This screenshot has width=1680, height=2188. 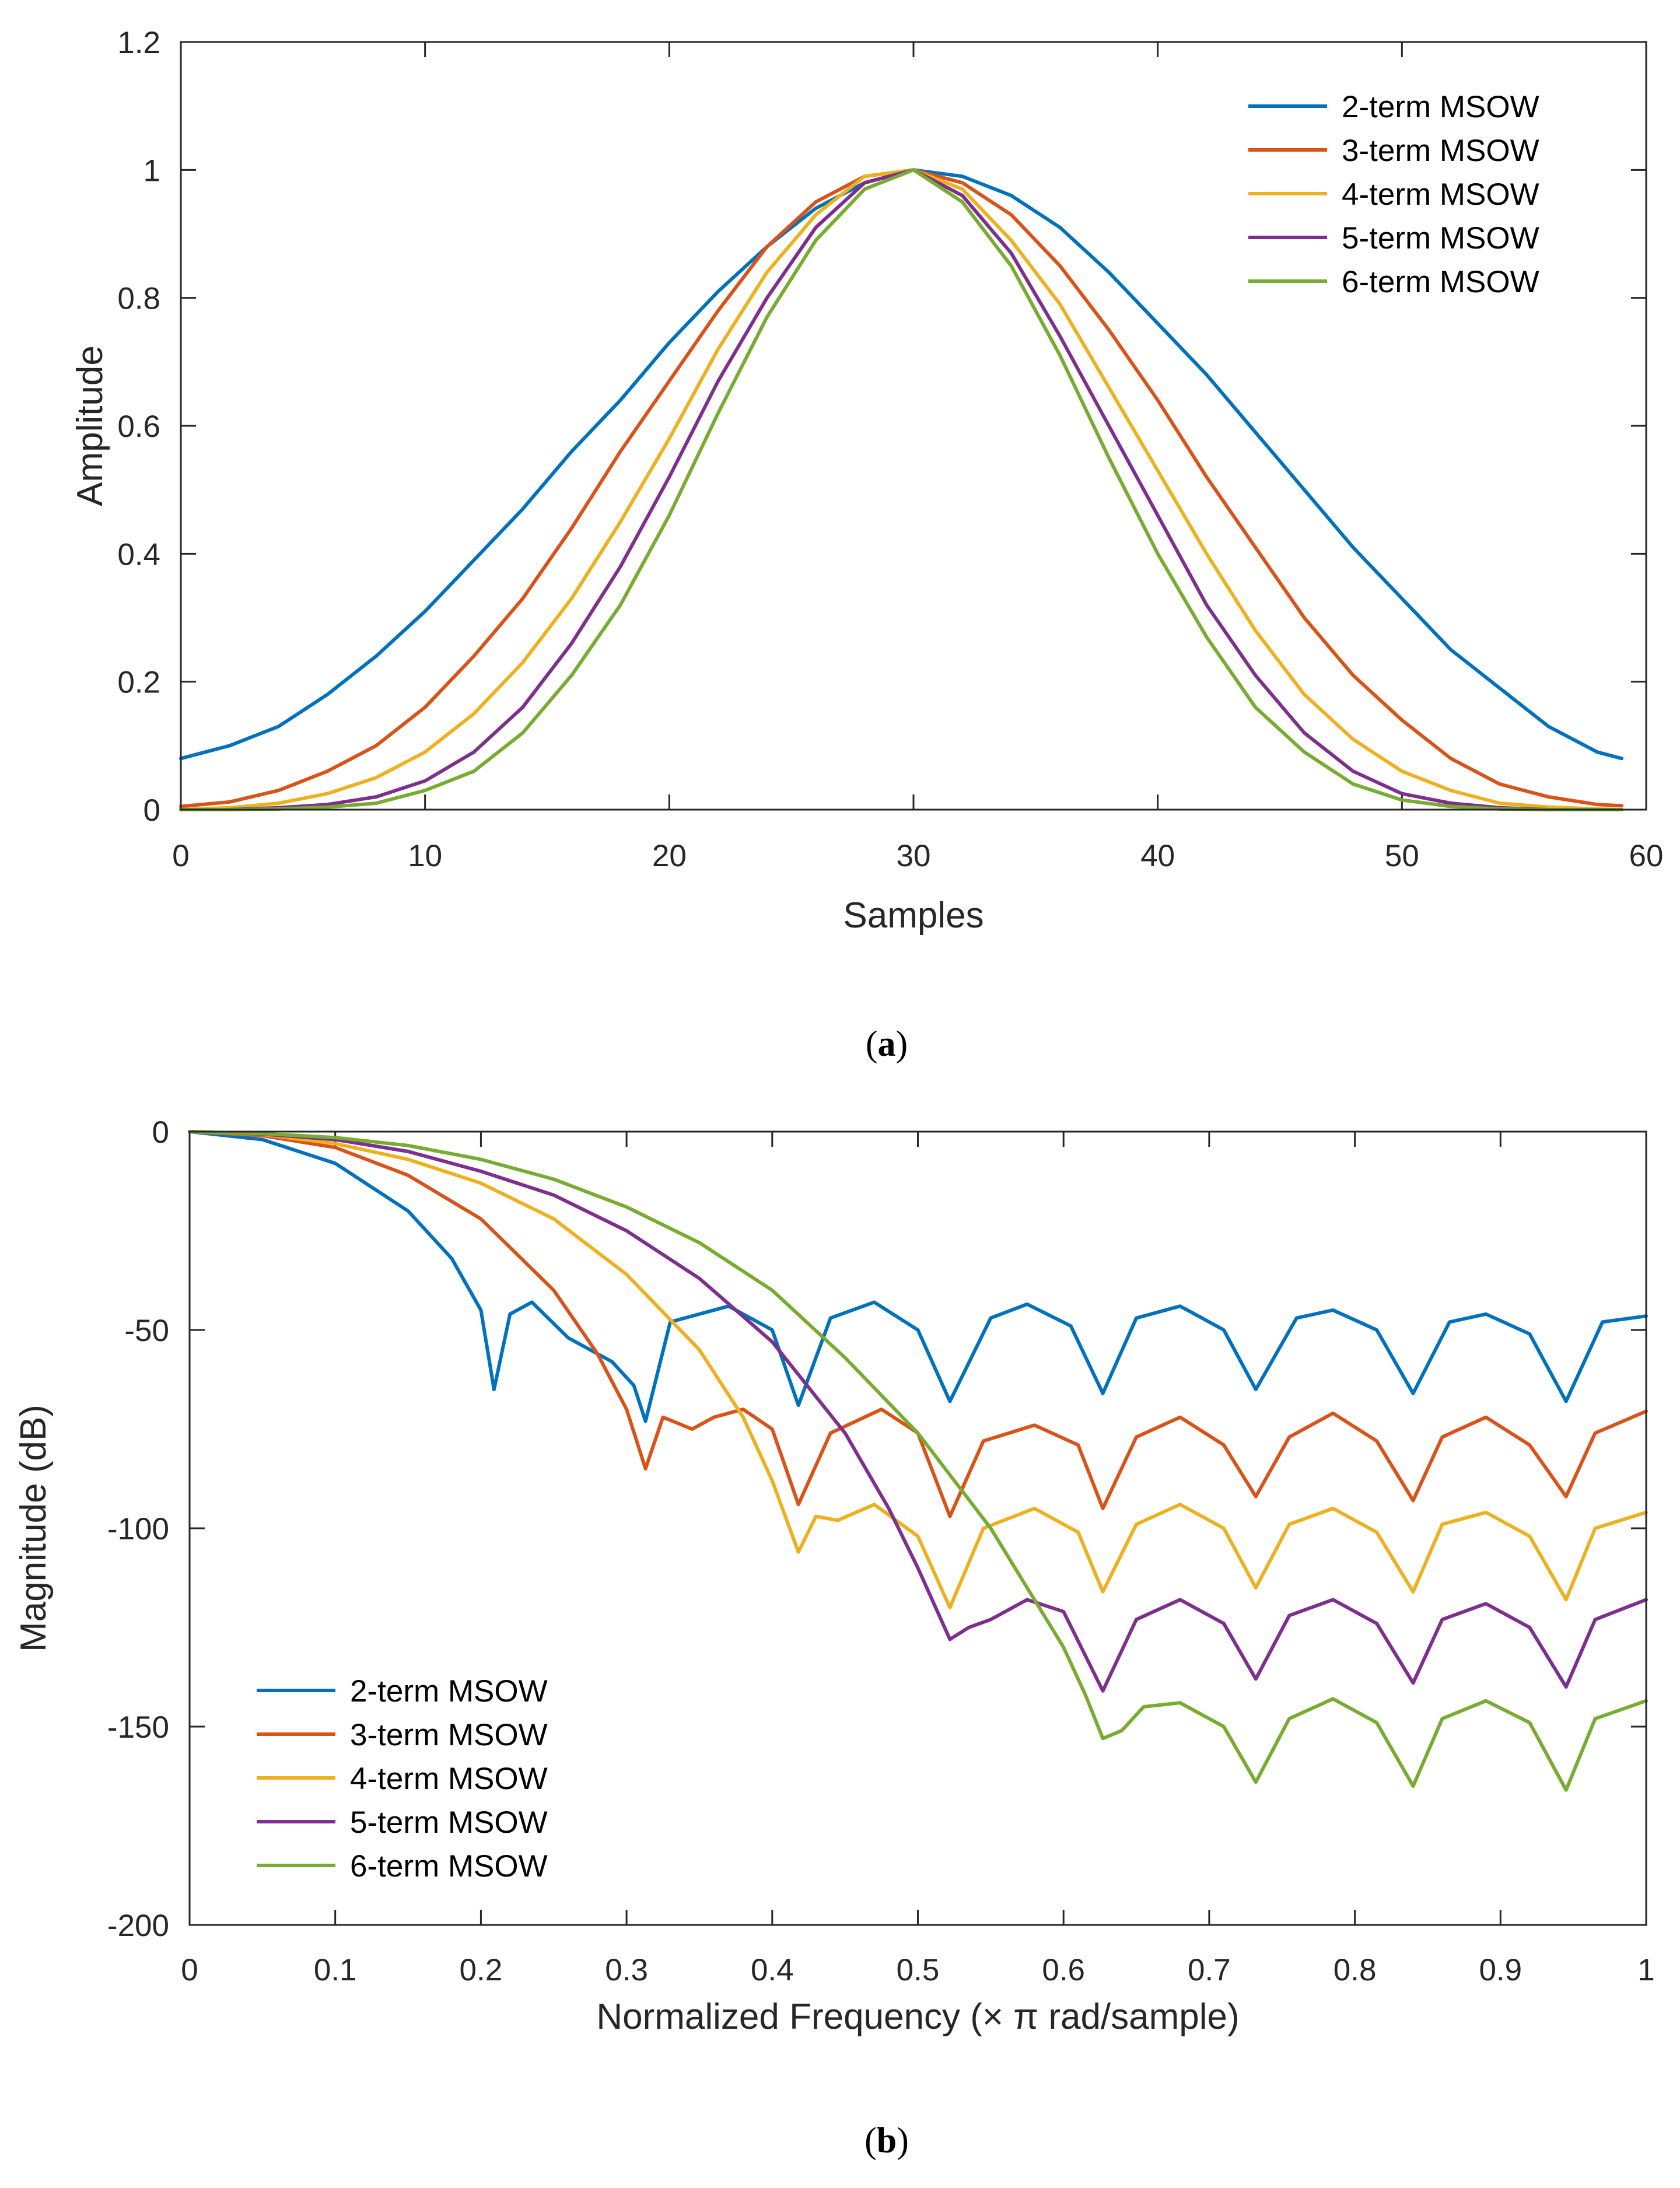 I want to click on x-tick-label: 20, so click(x=669, y=856).